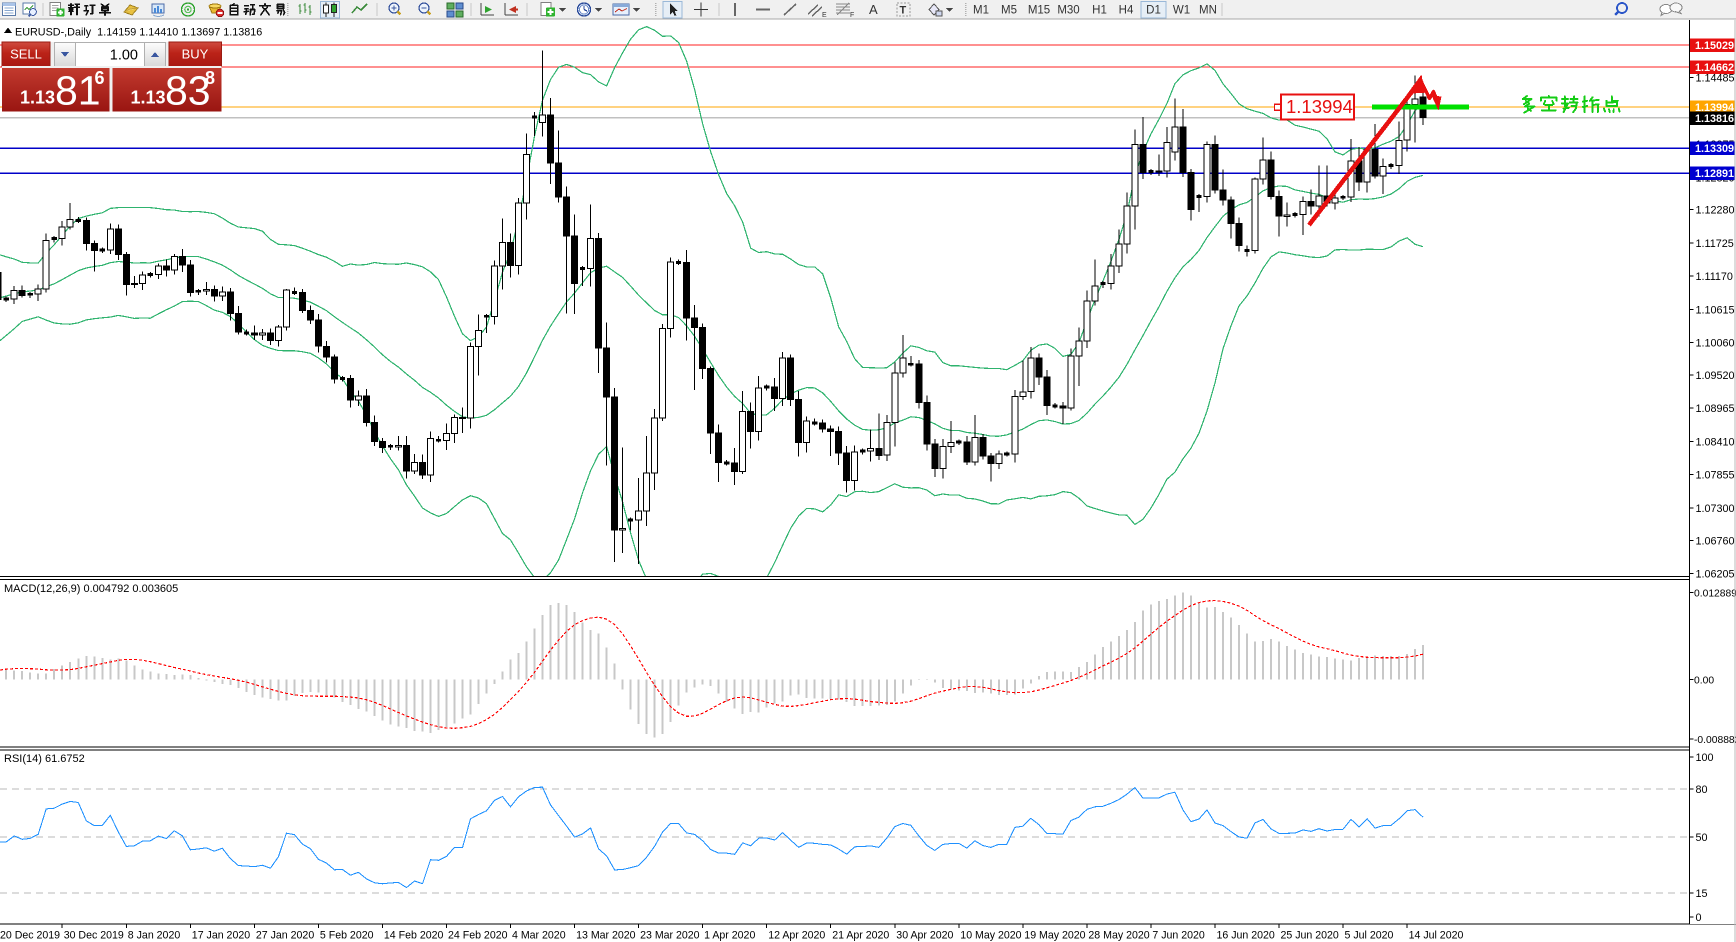 Image resolution: width=1736 pixels, height=942 pixels. What do you see at coordinates (1068, 11) in the screenshot?
I see `svg-text: M30` at bounding box center [1068, 11].